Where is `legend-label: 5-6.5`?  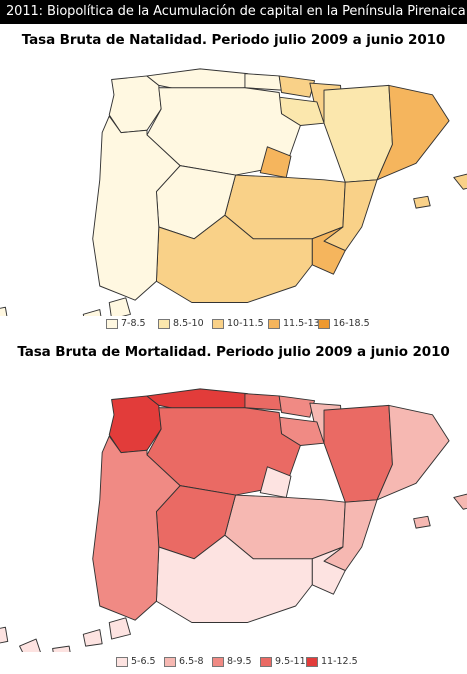
legend-label: 5-6.5 is located at coordinates (143, 661).